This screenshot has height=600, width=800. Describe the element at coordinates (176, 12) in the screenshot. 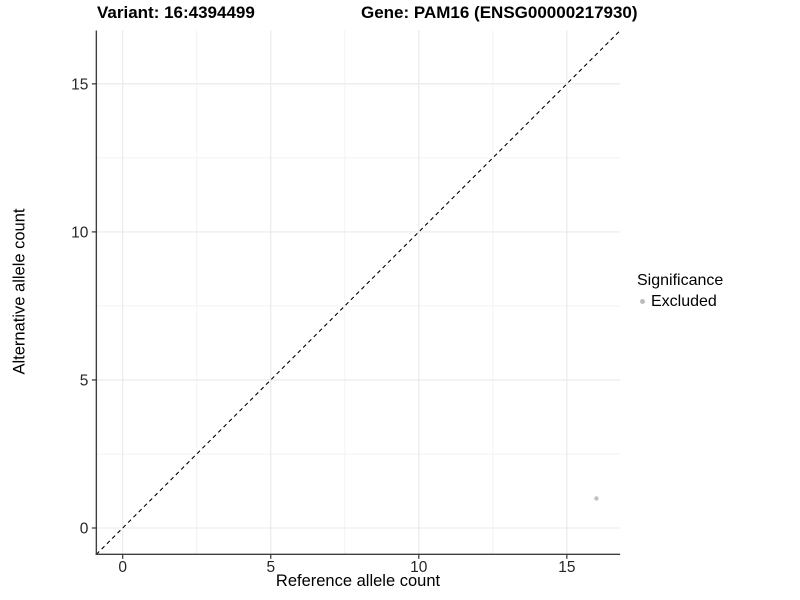

I see `variant-title: Variant: 16:4394499` at that location.